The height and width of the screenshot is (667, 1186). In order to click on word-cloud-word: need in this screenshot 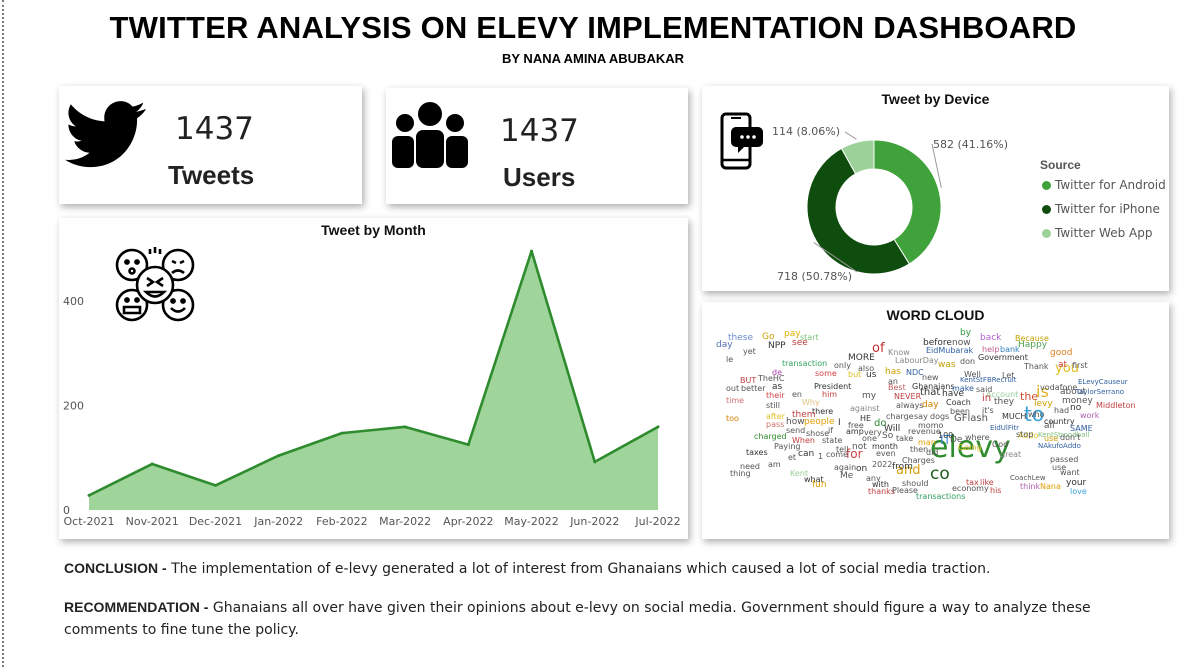, I will do `click(750, 466)`.